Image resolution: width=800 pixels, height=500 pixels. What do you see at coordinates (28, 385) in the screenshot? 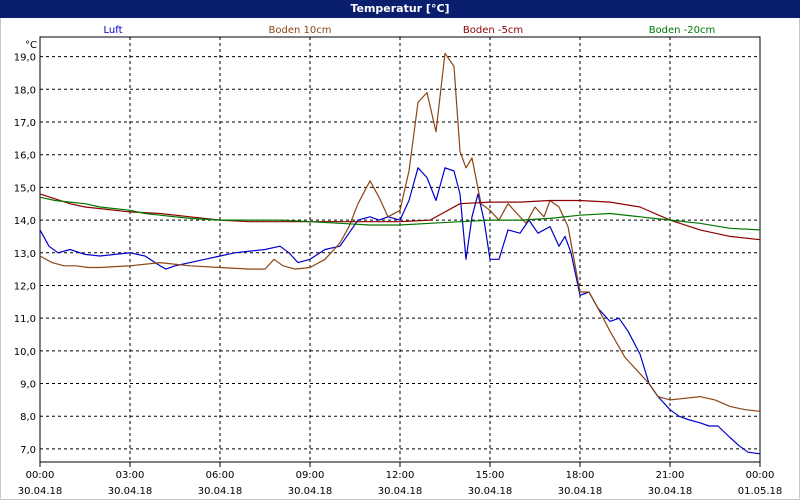
I see `y-tick-label: 9,0` at bounding box center [28, 385].